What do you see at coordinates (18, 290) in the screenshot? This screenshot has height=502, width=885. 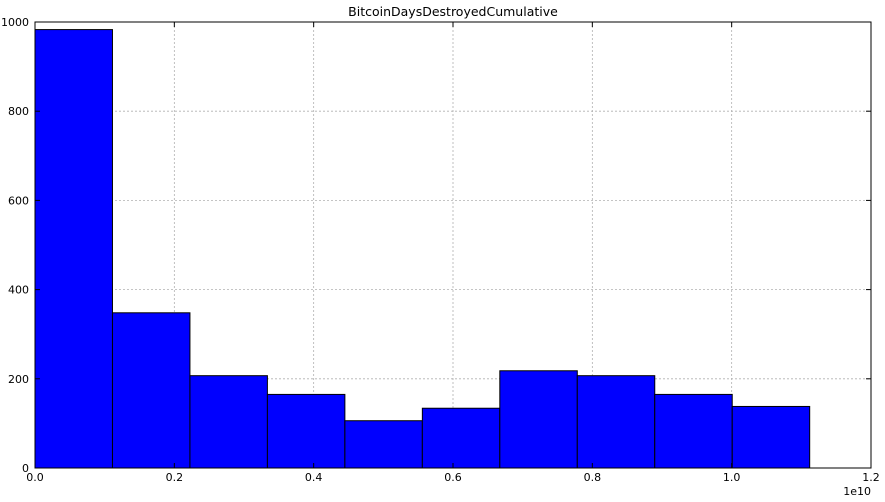 I see `y-tick-label-2: 400` at bounding box center [18, 290].